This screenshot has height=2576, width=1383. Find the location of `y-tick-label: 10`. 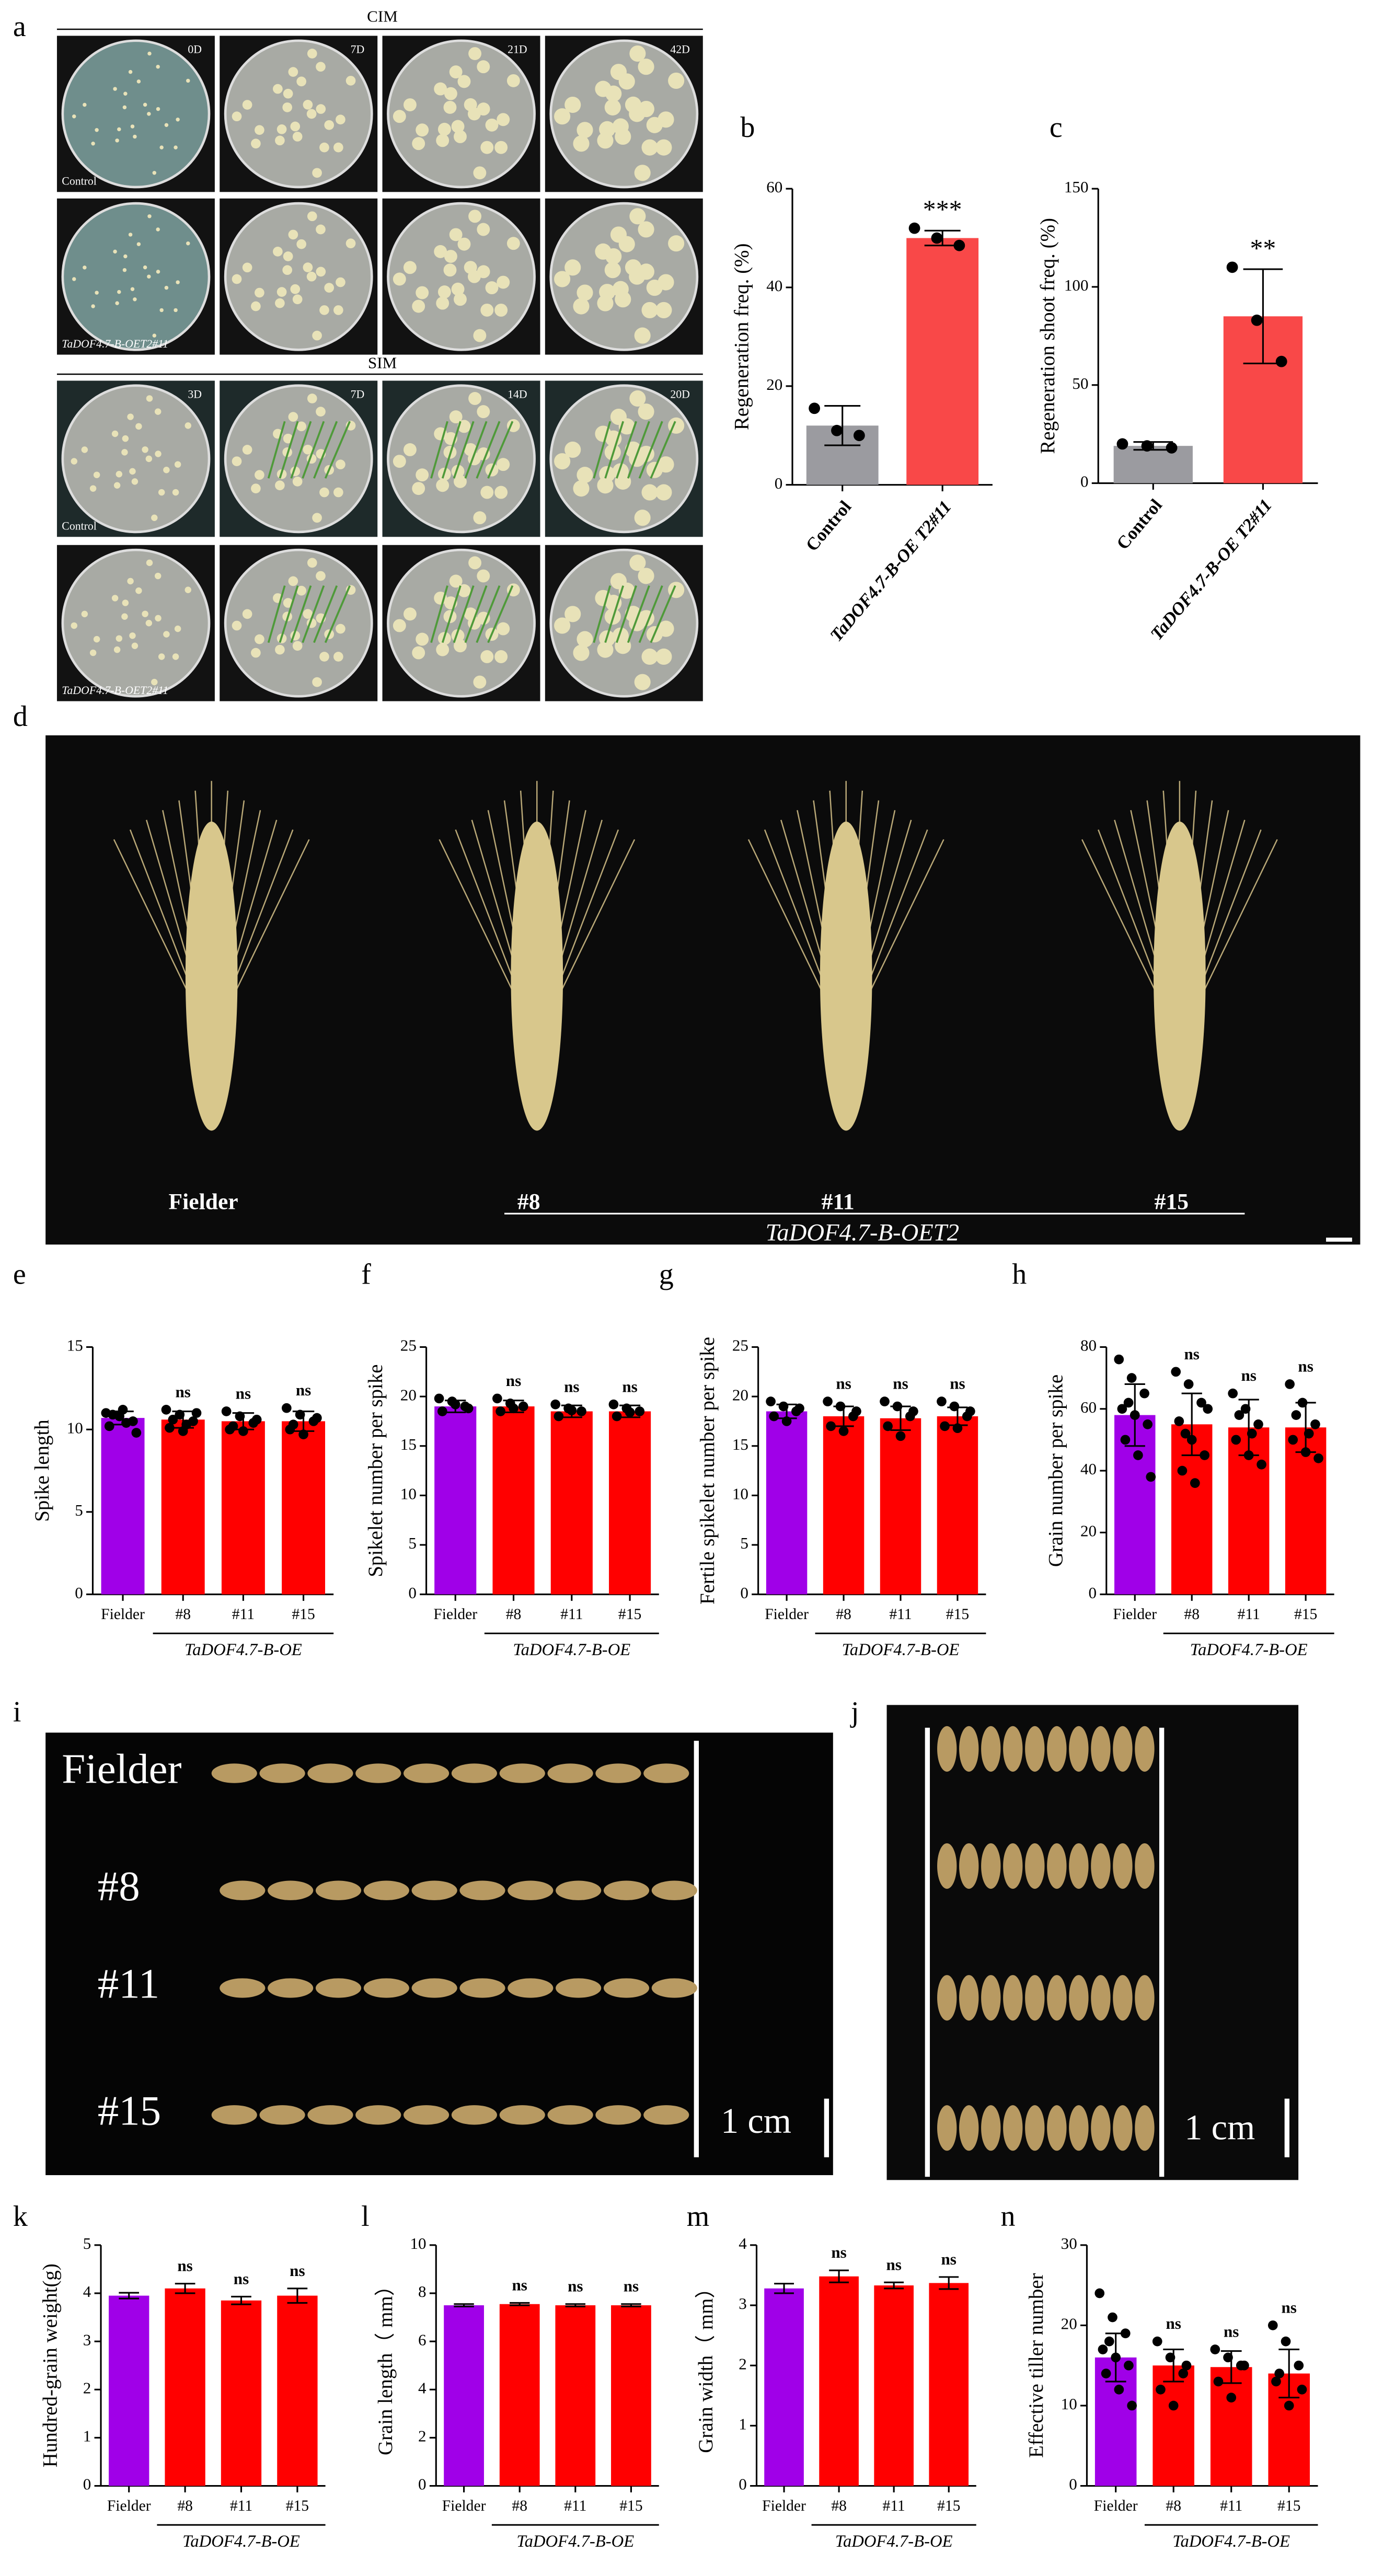

y-tick-label: 10 is located at coordinates (740, 1494).